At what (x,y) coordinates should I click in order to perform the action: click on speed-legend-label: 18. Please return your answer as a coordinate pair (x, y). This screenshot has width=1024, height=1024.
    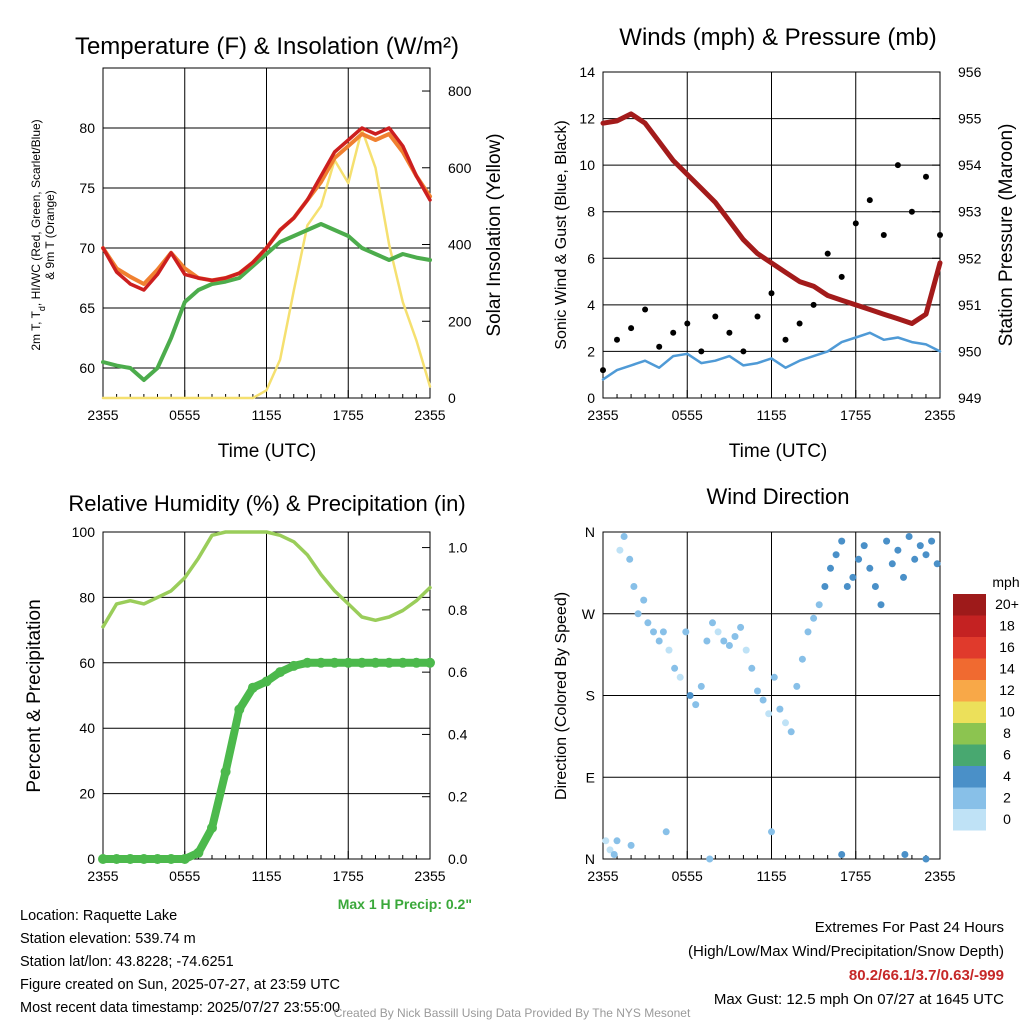
    Looking at the image, I should click on (1007, 626).